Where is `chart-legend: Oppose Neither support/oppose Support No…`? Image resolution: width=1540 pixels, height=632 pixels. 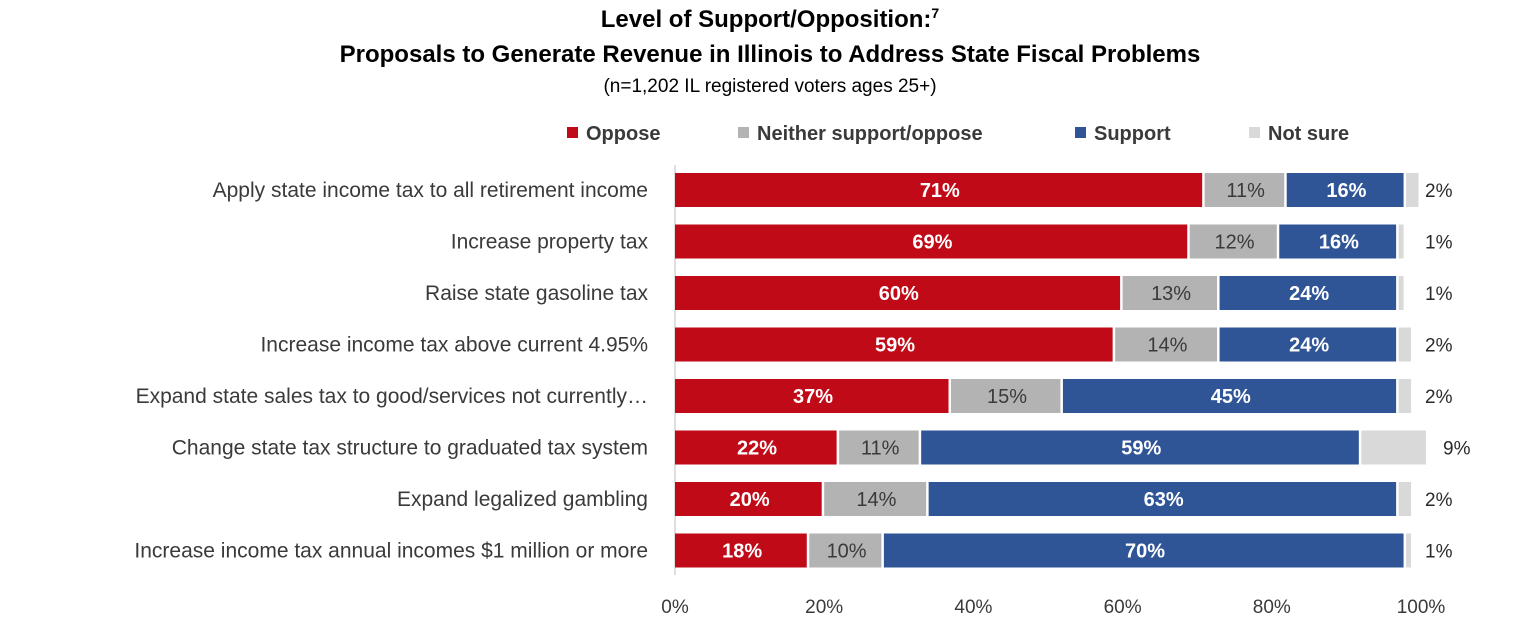
chart-legend: Oppose Neither support/oppose Support No… is located at coordinates (770, 134).